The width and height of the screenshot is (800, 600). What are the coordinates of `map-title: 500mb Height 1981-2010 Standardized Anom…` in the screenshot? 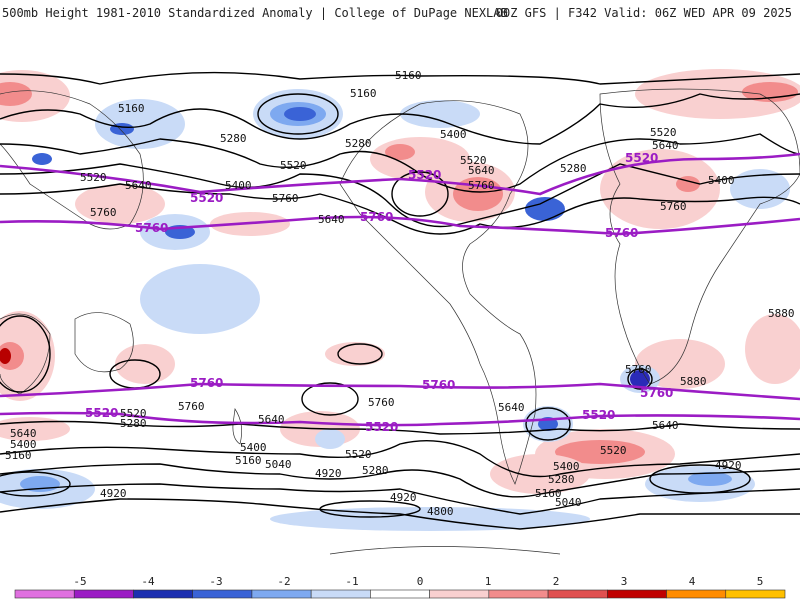 It's located at (255, 13).